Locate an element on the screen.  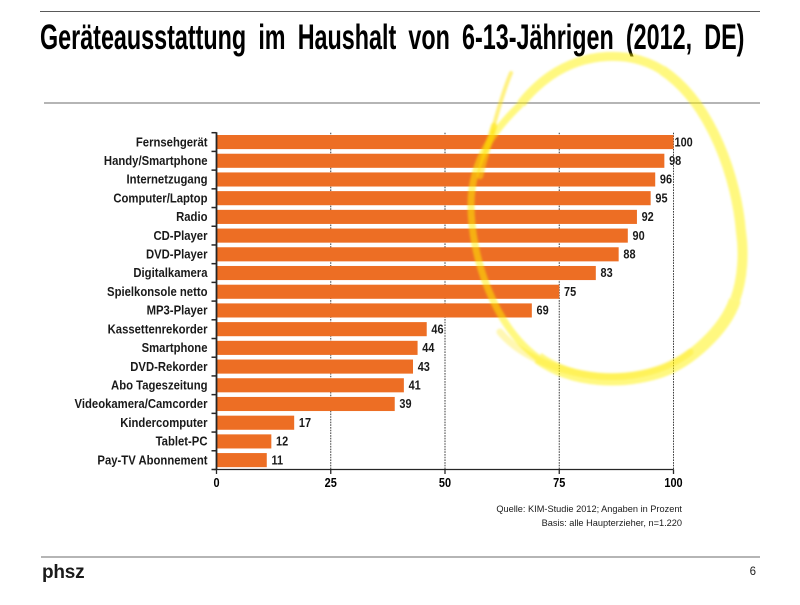
svg-text: 69 is located at coordinates (543, 310).